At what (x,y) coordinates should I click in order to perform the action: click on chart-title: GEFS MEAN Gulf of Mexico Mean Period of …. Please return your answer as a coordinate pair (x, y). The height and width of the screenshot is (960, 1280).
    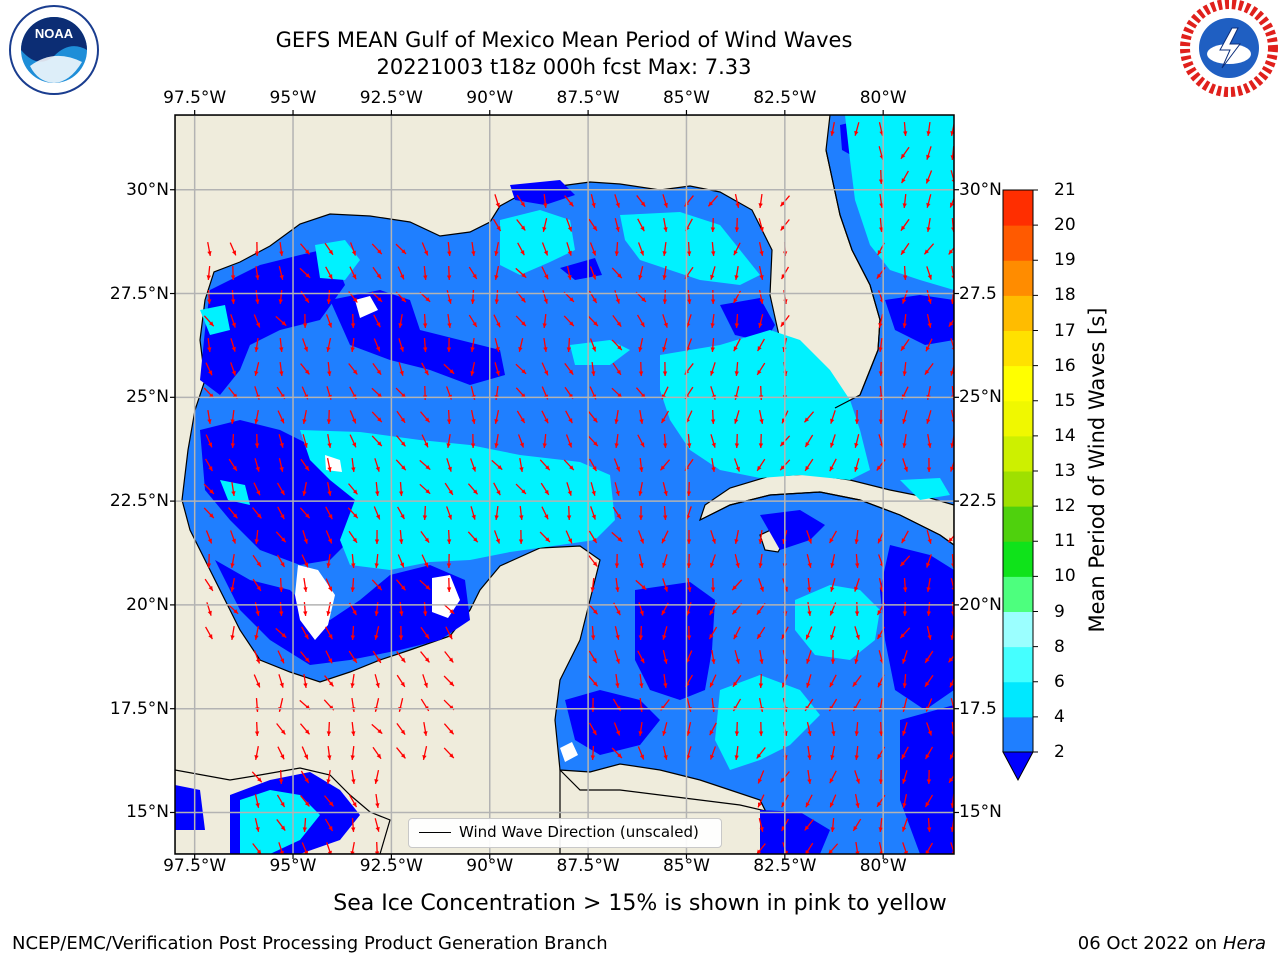
    Looking at the image, I should click on (564, 40).